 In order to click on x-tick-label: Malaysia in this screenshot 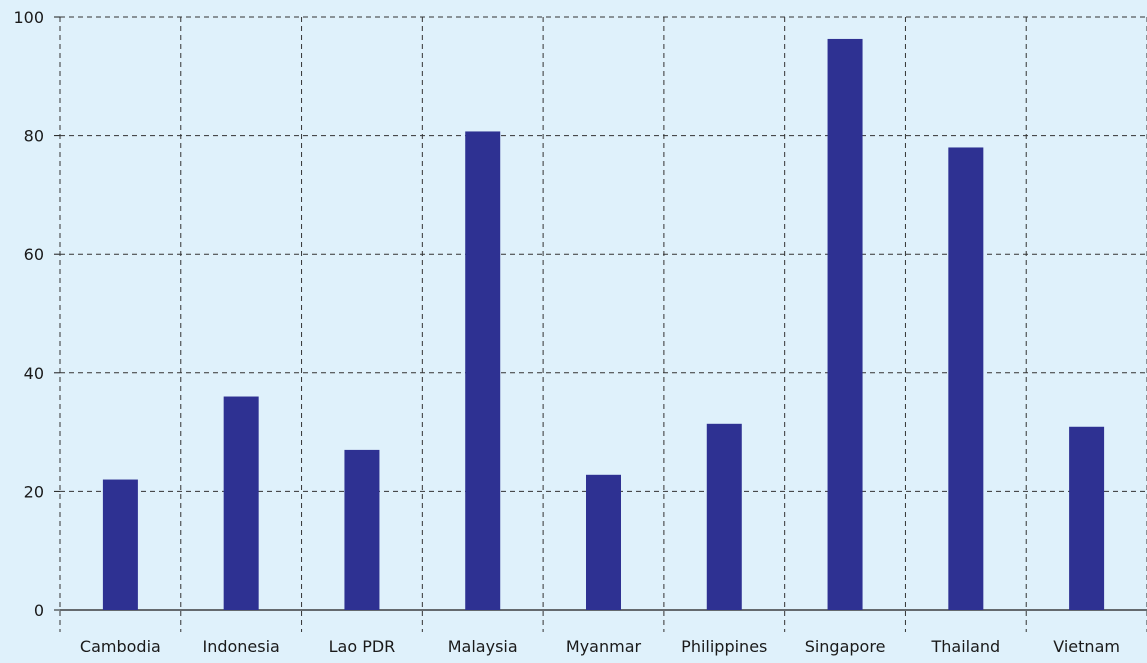, I will do `click(483, 646)`.